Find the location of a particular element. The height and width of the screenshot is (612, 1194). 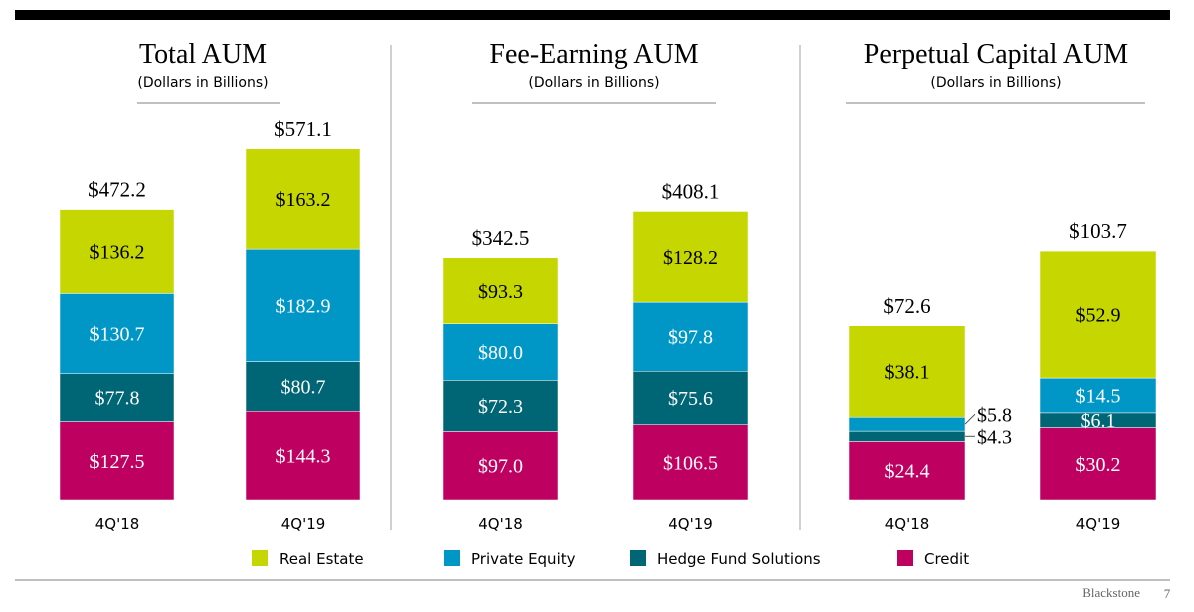

data-label: $127.5 is located at coordinates (117, 462).